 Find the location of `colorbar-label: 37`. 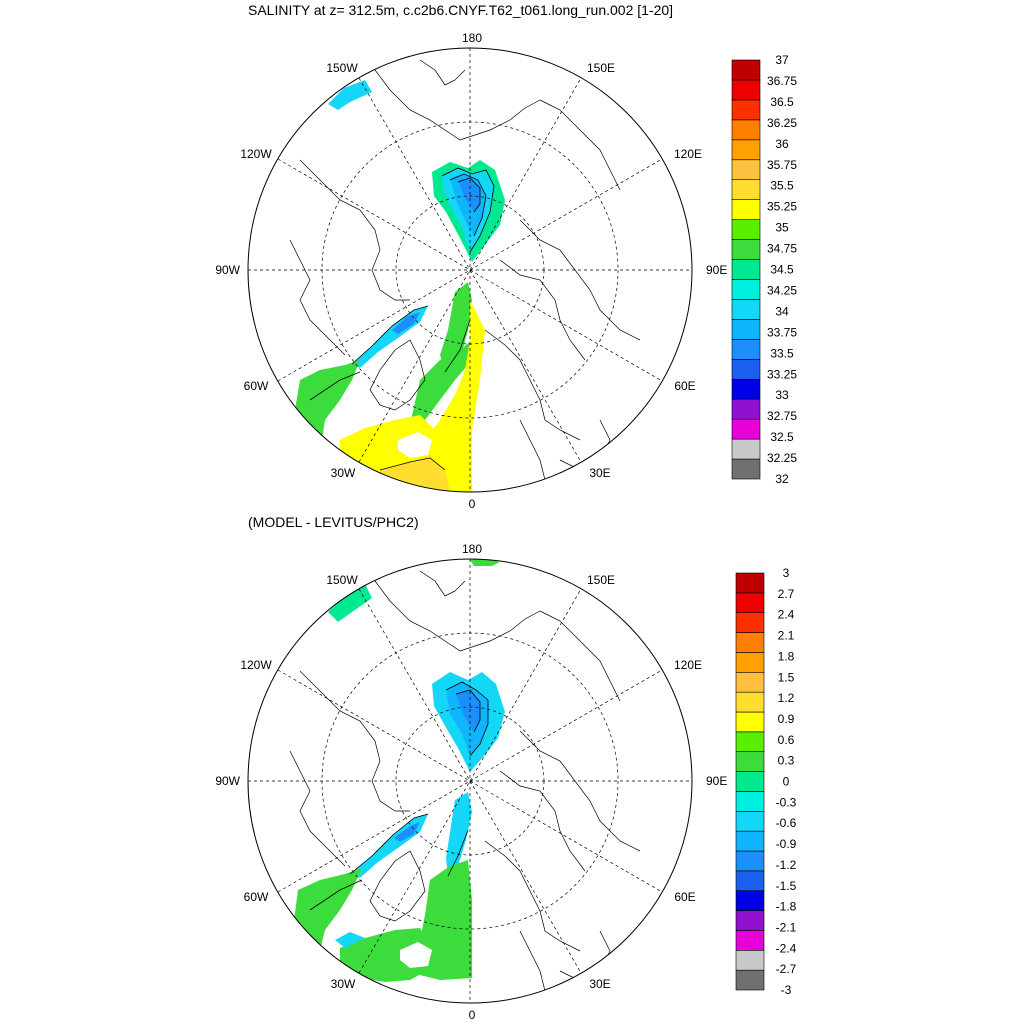

colorbar-label: 37 is located at coordinates (782, 60).